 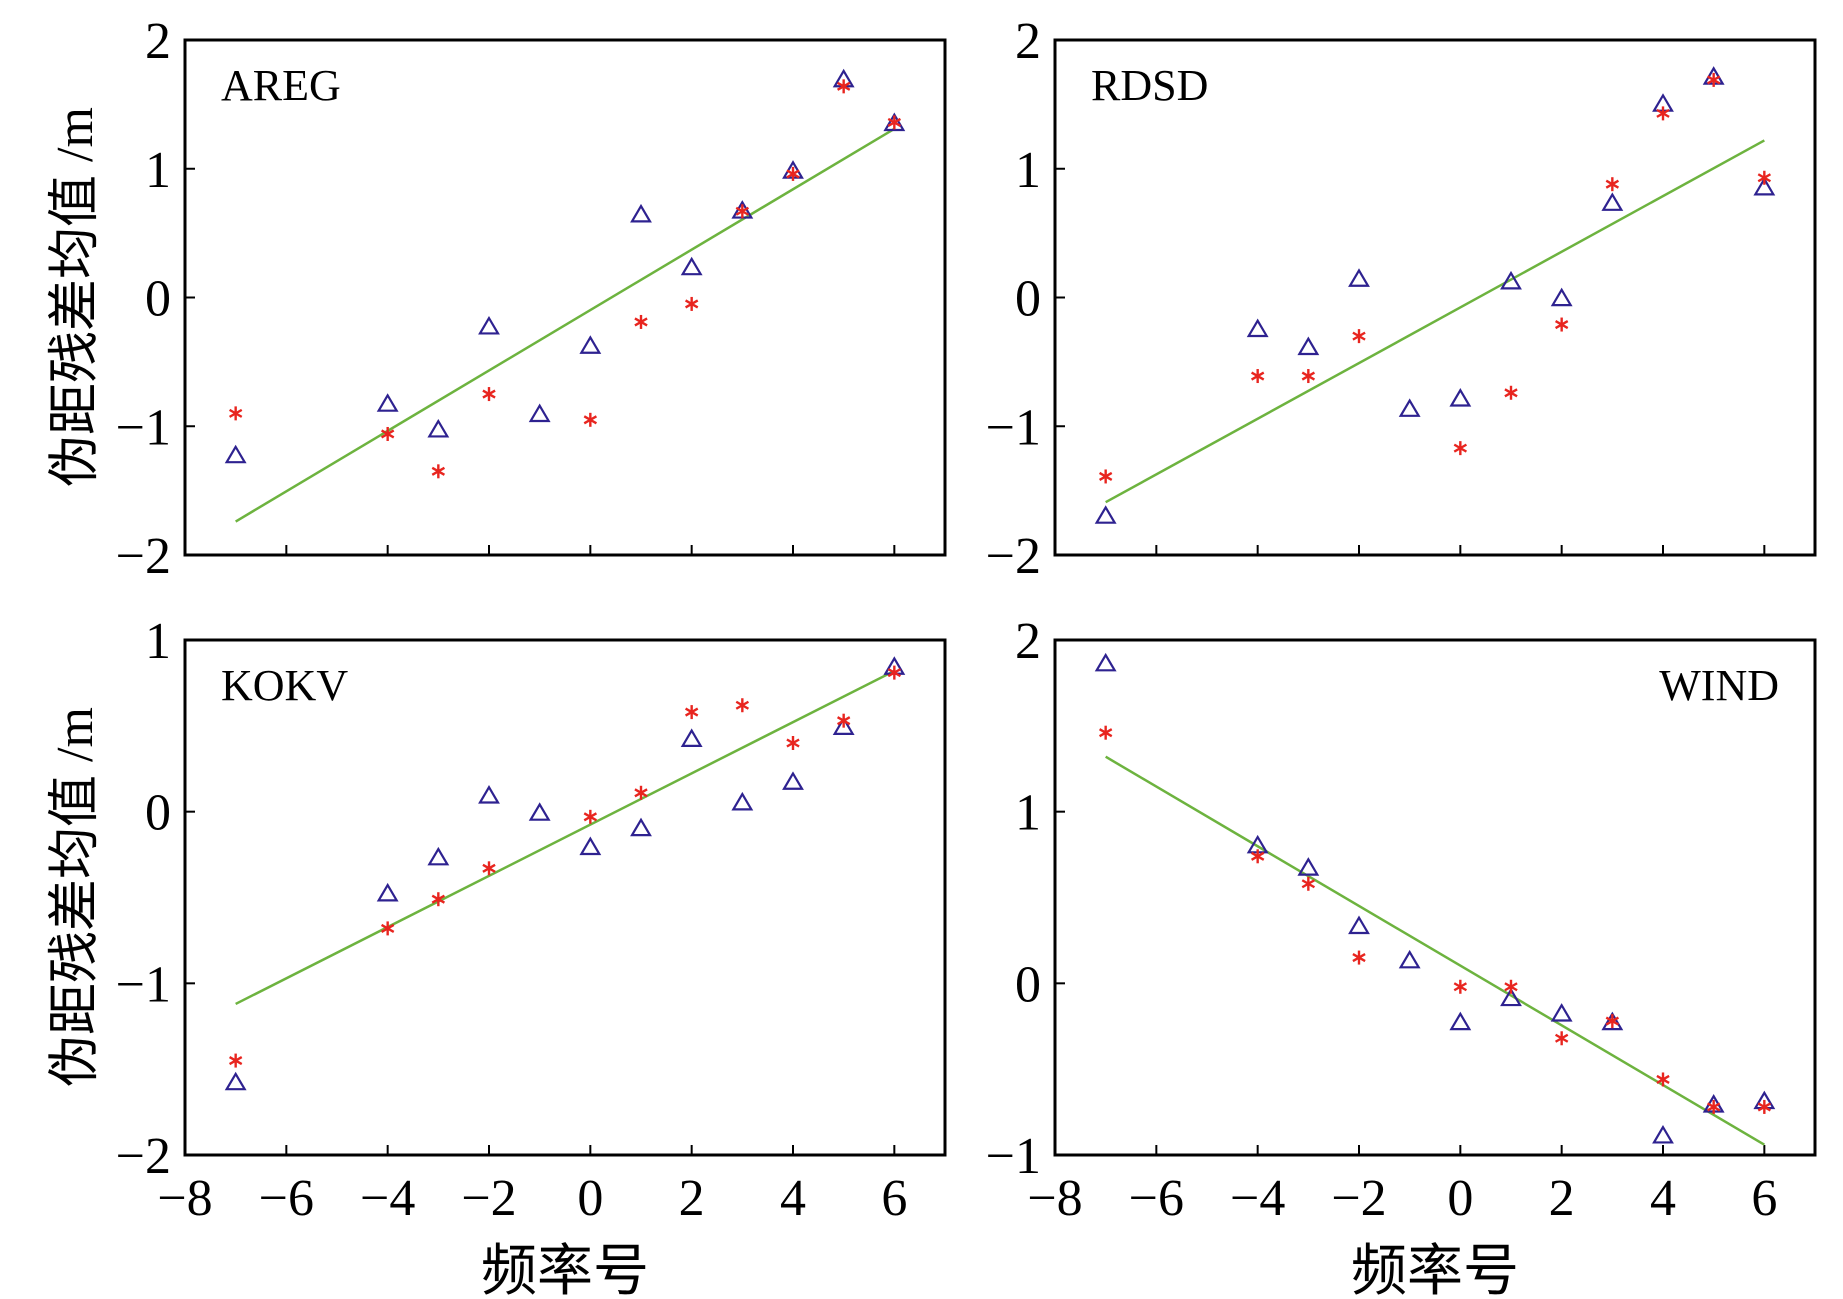 I want to click on fit-line, so click(x=565, y=837).